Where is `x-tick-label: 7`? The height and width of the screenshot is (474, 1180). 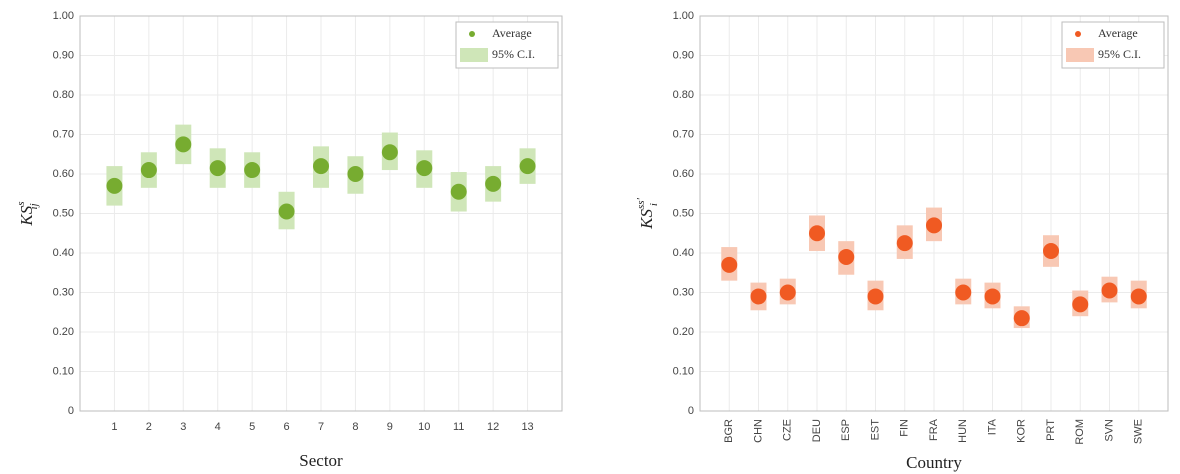 x-tick-label: 7 is located at coordinates (321, 427).